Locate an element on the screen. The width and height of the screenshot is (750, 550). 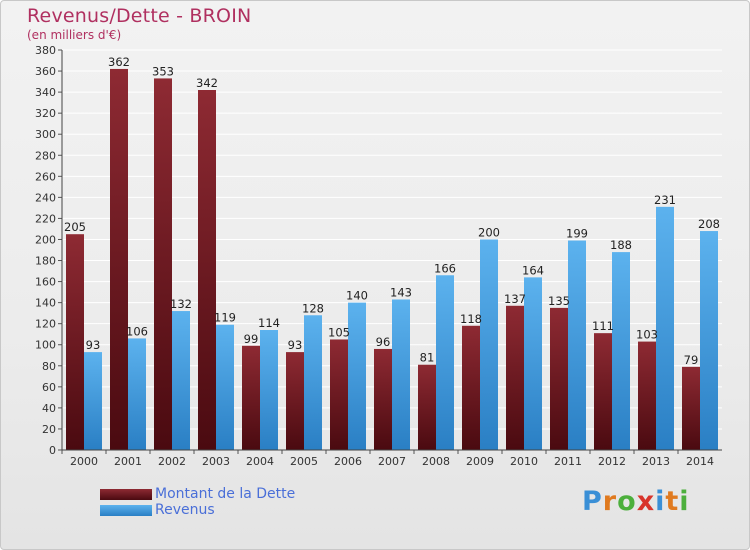
data-label: 164 is located at coordinates (533, 270).